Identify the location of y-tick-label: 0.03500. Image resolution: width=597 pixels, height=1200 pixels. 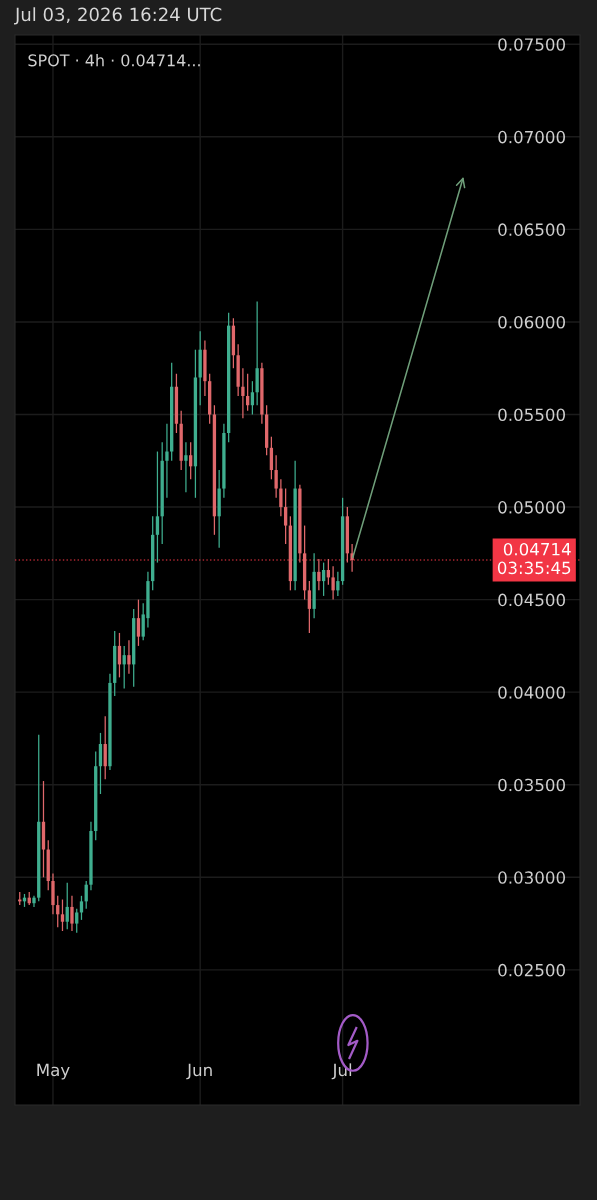
(531, 785).